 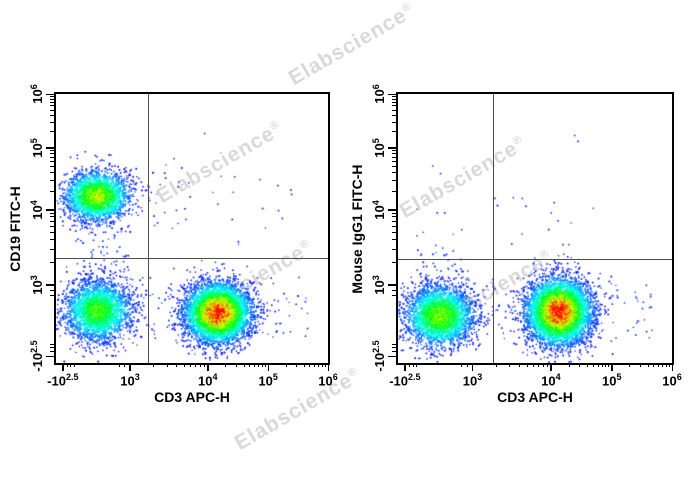 I want to click on y-tick-label: 10⁴, so click(x=379, y=209).